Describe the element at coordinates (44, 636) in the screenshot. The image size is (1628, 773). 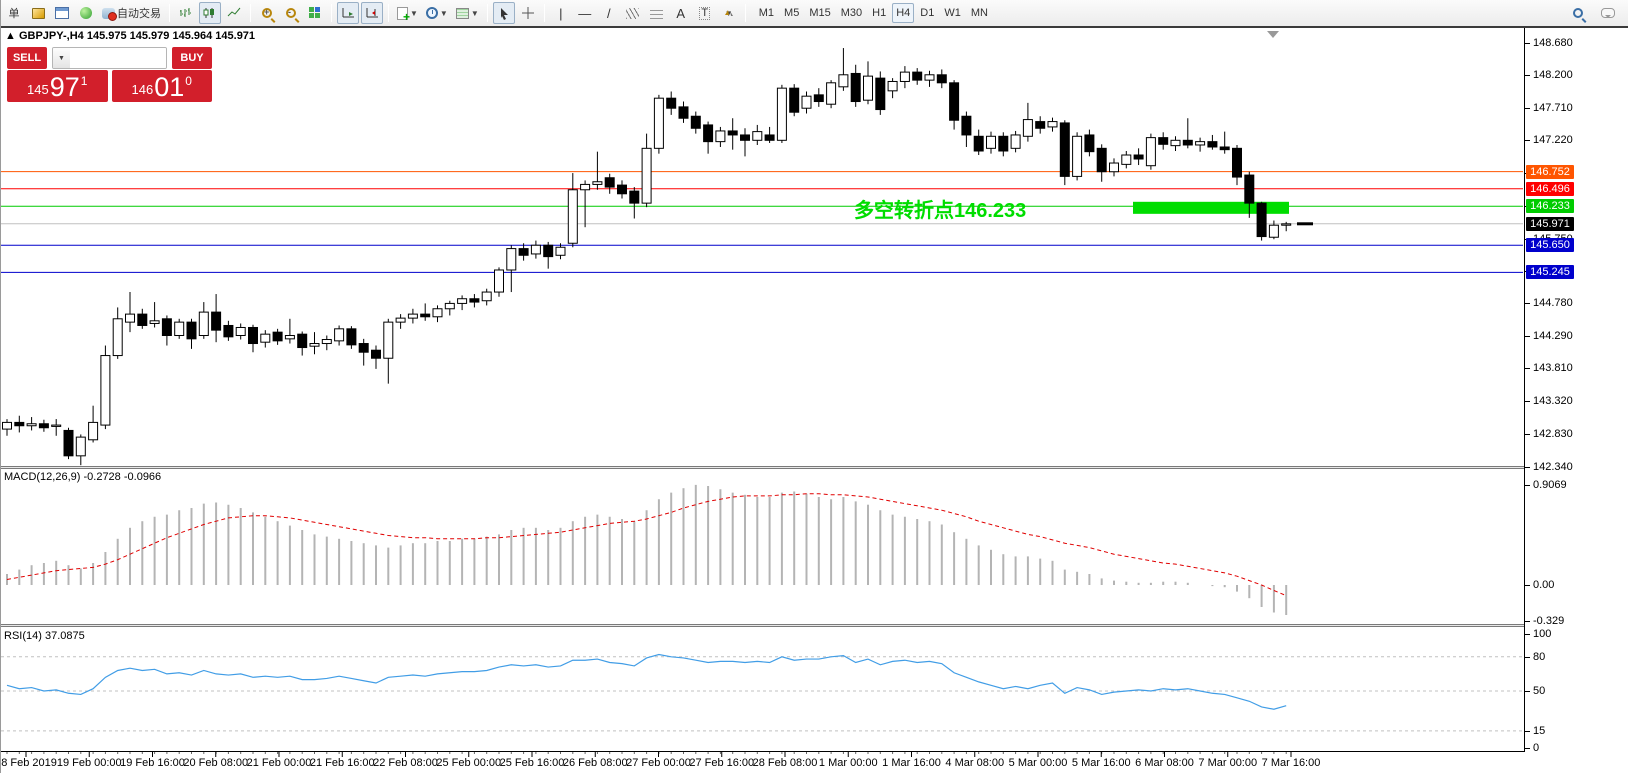
I see `rsi-indicator-label: RSI(14) 37.0875` at that location.